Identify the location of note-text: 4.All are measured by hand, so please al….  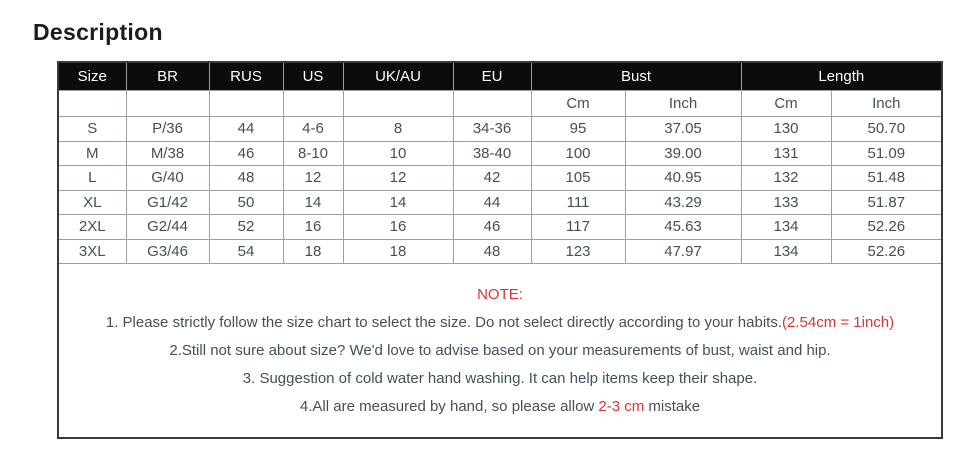
(449, 406).